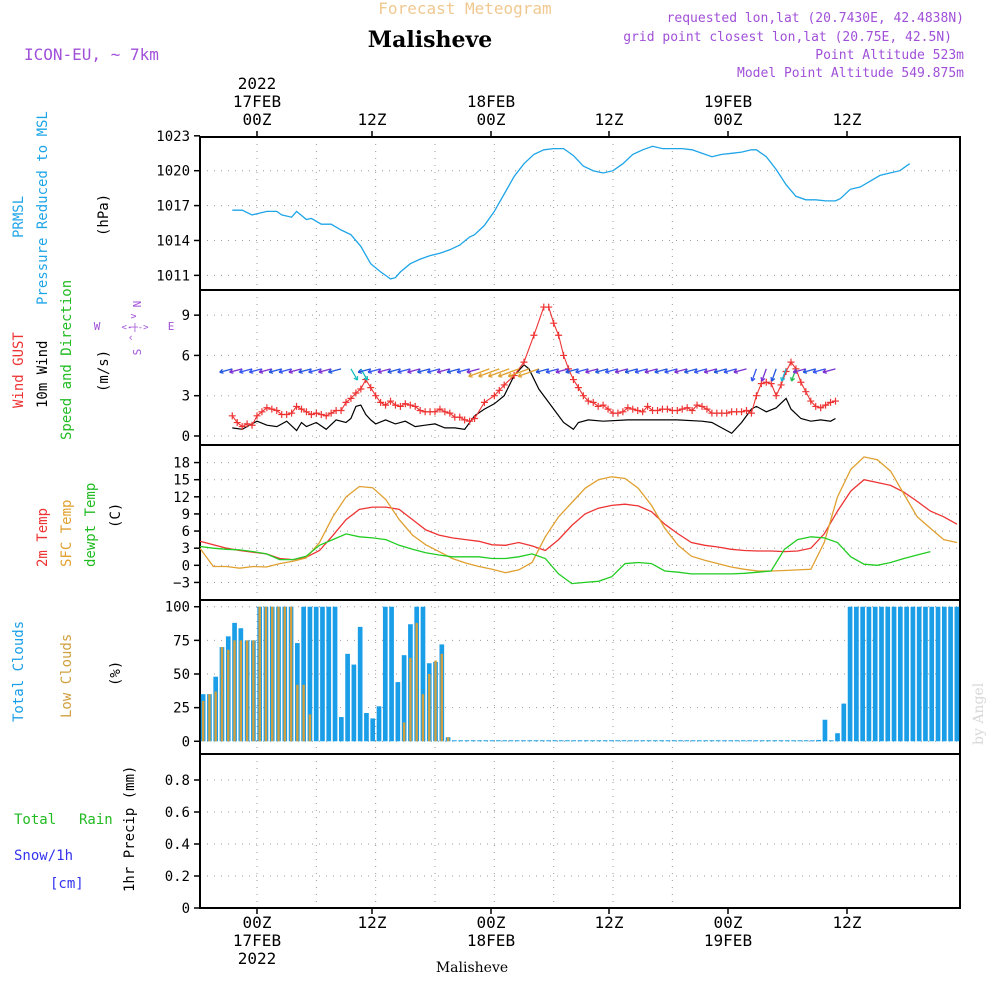 This screenshot has width=1000, height=1000. I want to click on label-ms: (m/s), so click(104, 371).